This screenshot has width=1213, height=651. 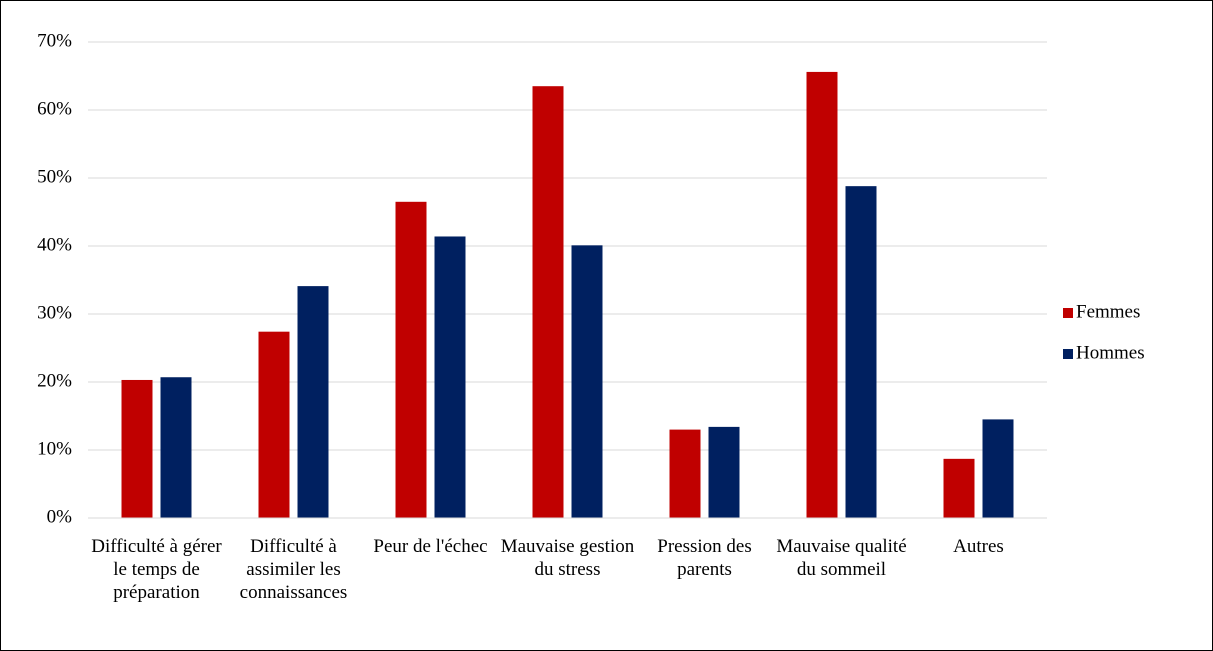 What do you see at coordinates (54, 380) in the screenshot?
I see `y-tick-label: 20%` at bounding box center [54, 380].